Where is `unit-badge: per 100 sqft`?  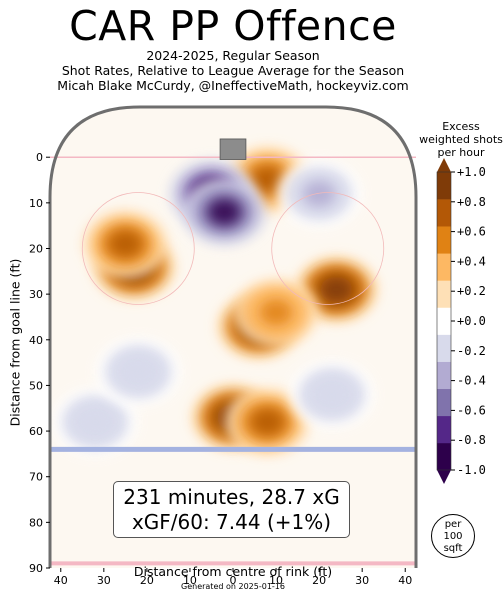
unit-badge: per 100 sqft is located at coordinates (453, 536).